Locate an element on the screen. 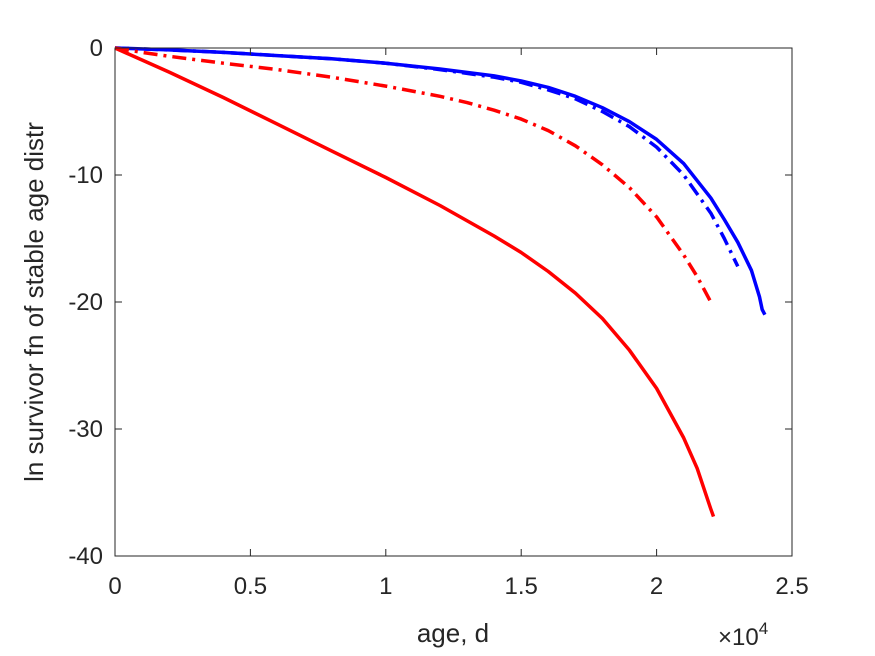 Image resolution: width=875 pixels, height=656 pixels. y-tick-label: -30 is located at coordinates (85, 429).